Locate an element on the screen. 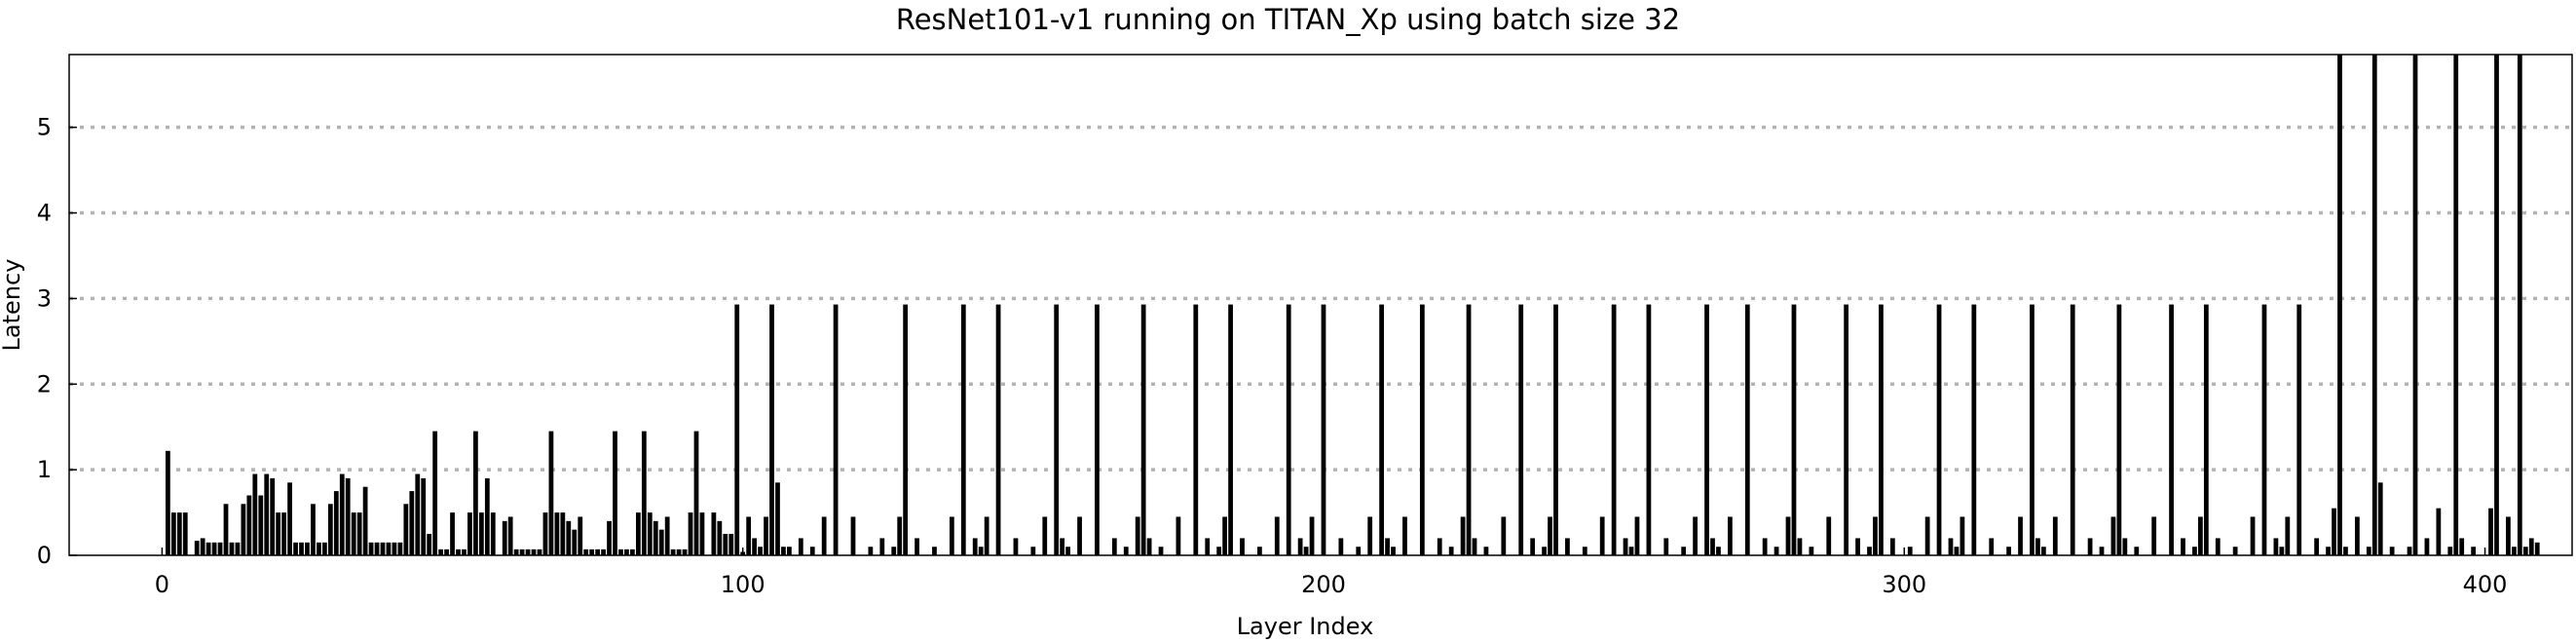  x-tick-label: 300 is located at coordinates (1904, 584).